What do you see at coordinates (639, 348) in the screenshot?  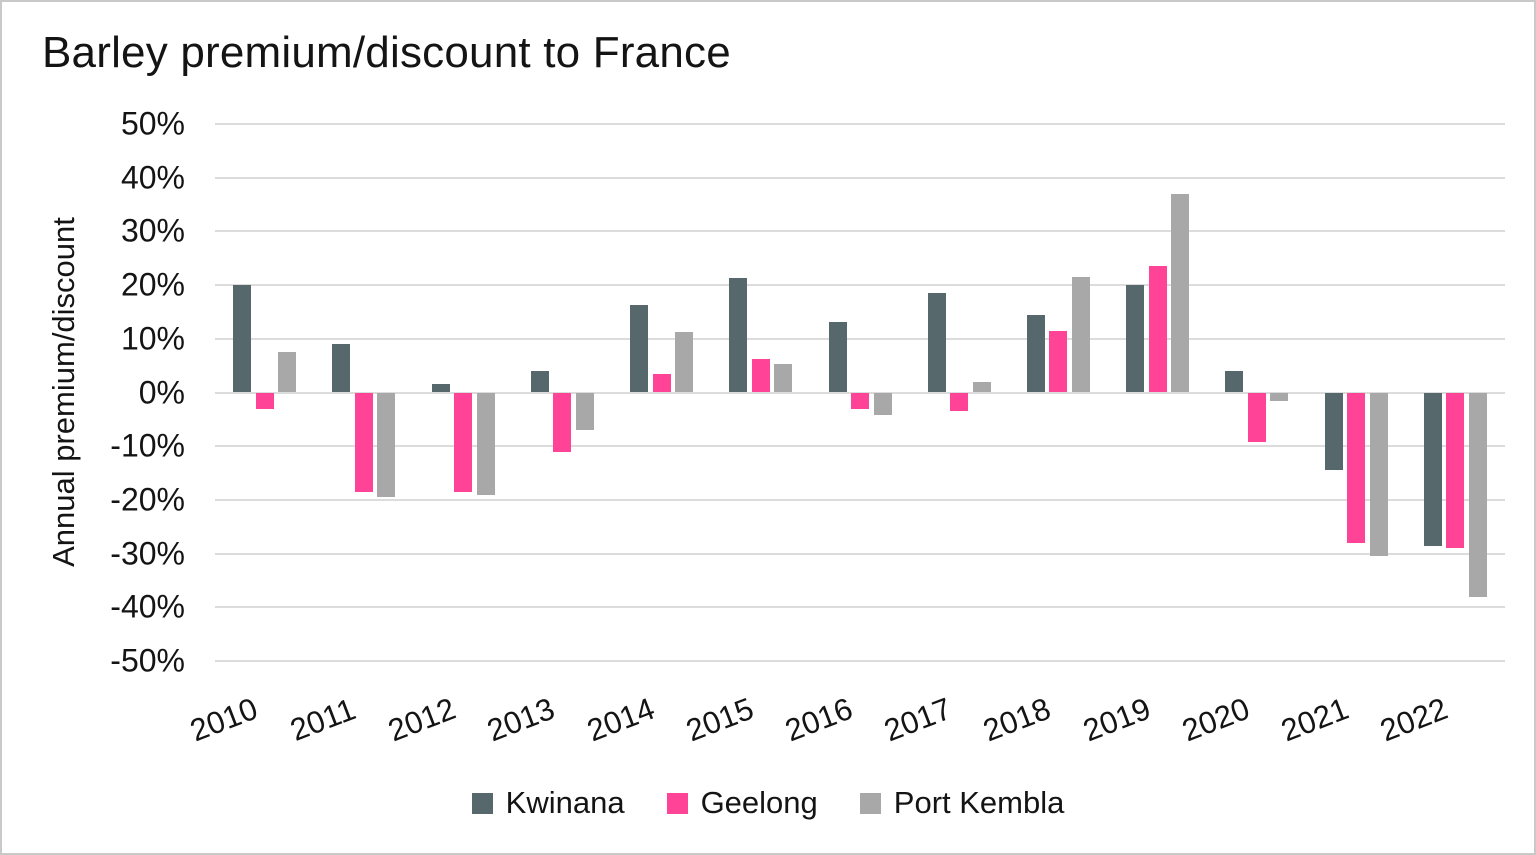 I see `bar-kwinana-2014` at bounding box center [639, 348].